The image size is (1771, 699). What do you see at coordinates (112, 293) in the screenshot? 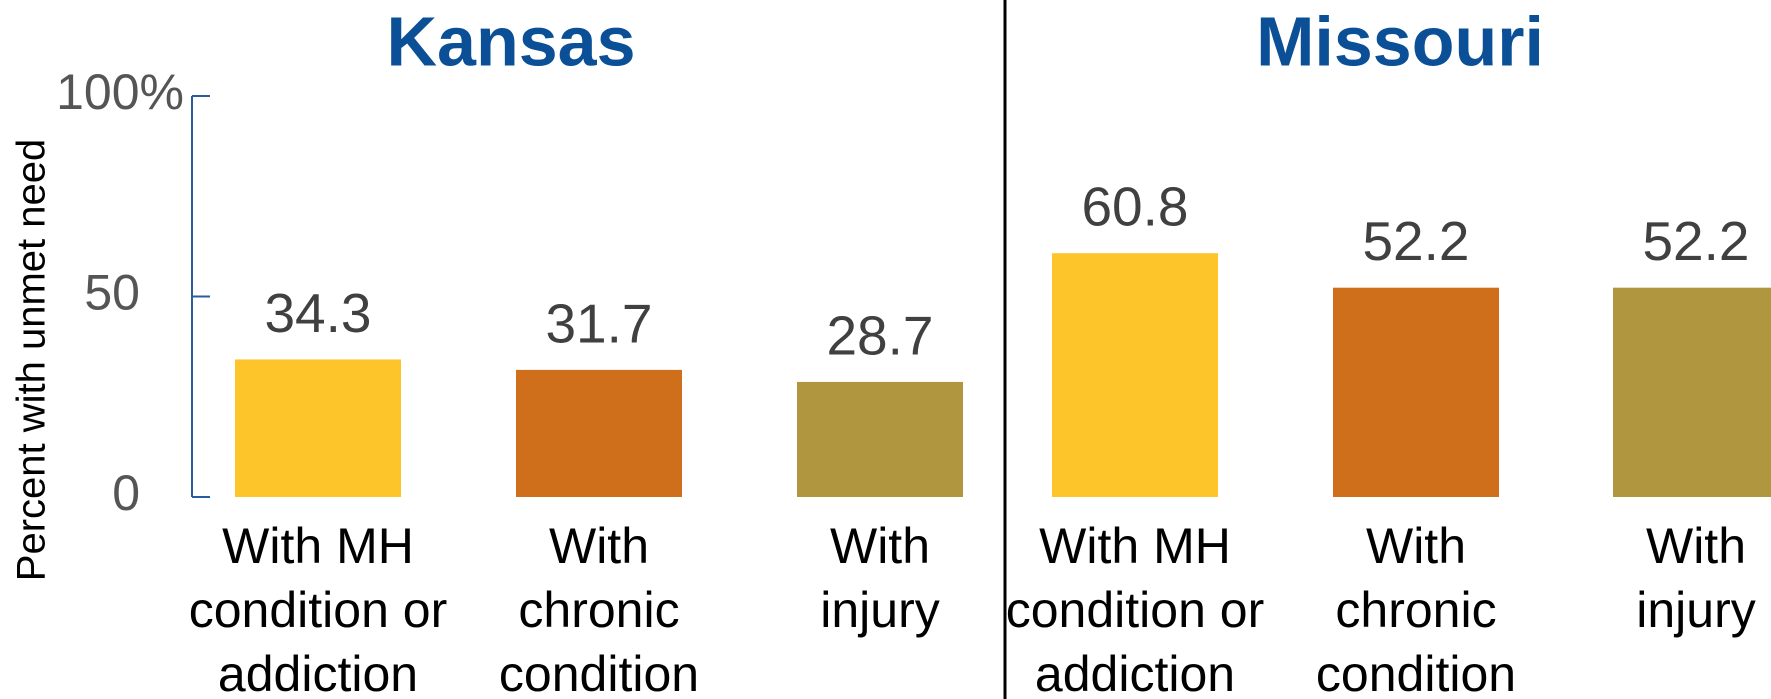
I see `y-tick-label: 50` at bounding box center [112, 293].